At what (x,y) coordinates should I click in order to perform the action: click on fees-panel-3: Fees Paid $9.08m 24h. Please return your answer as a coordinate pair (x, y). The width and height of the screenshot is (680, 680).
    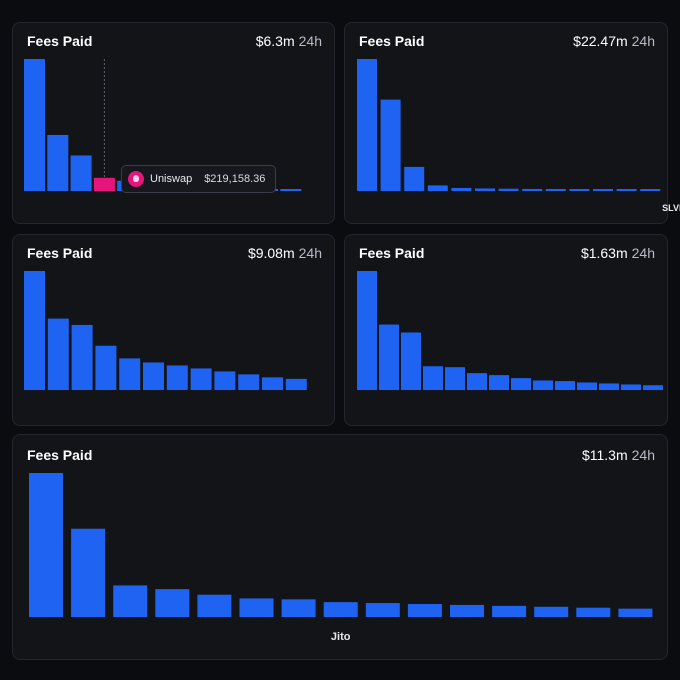
    Looking at the image, I should click on (173, 330).